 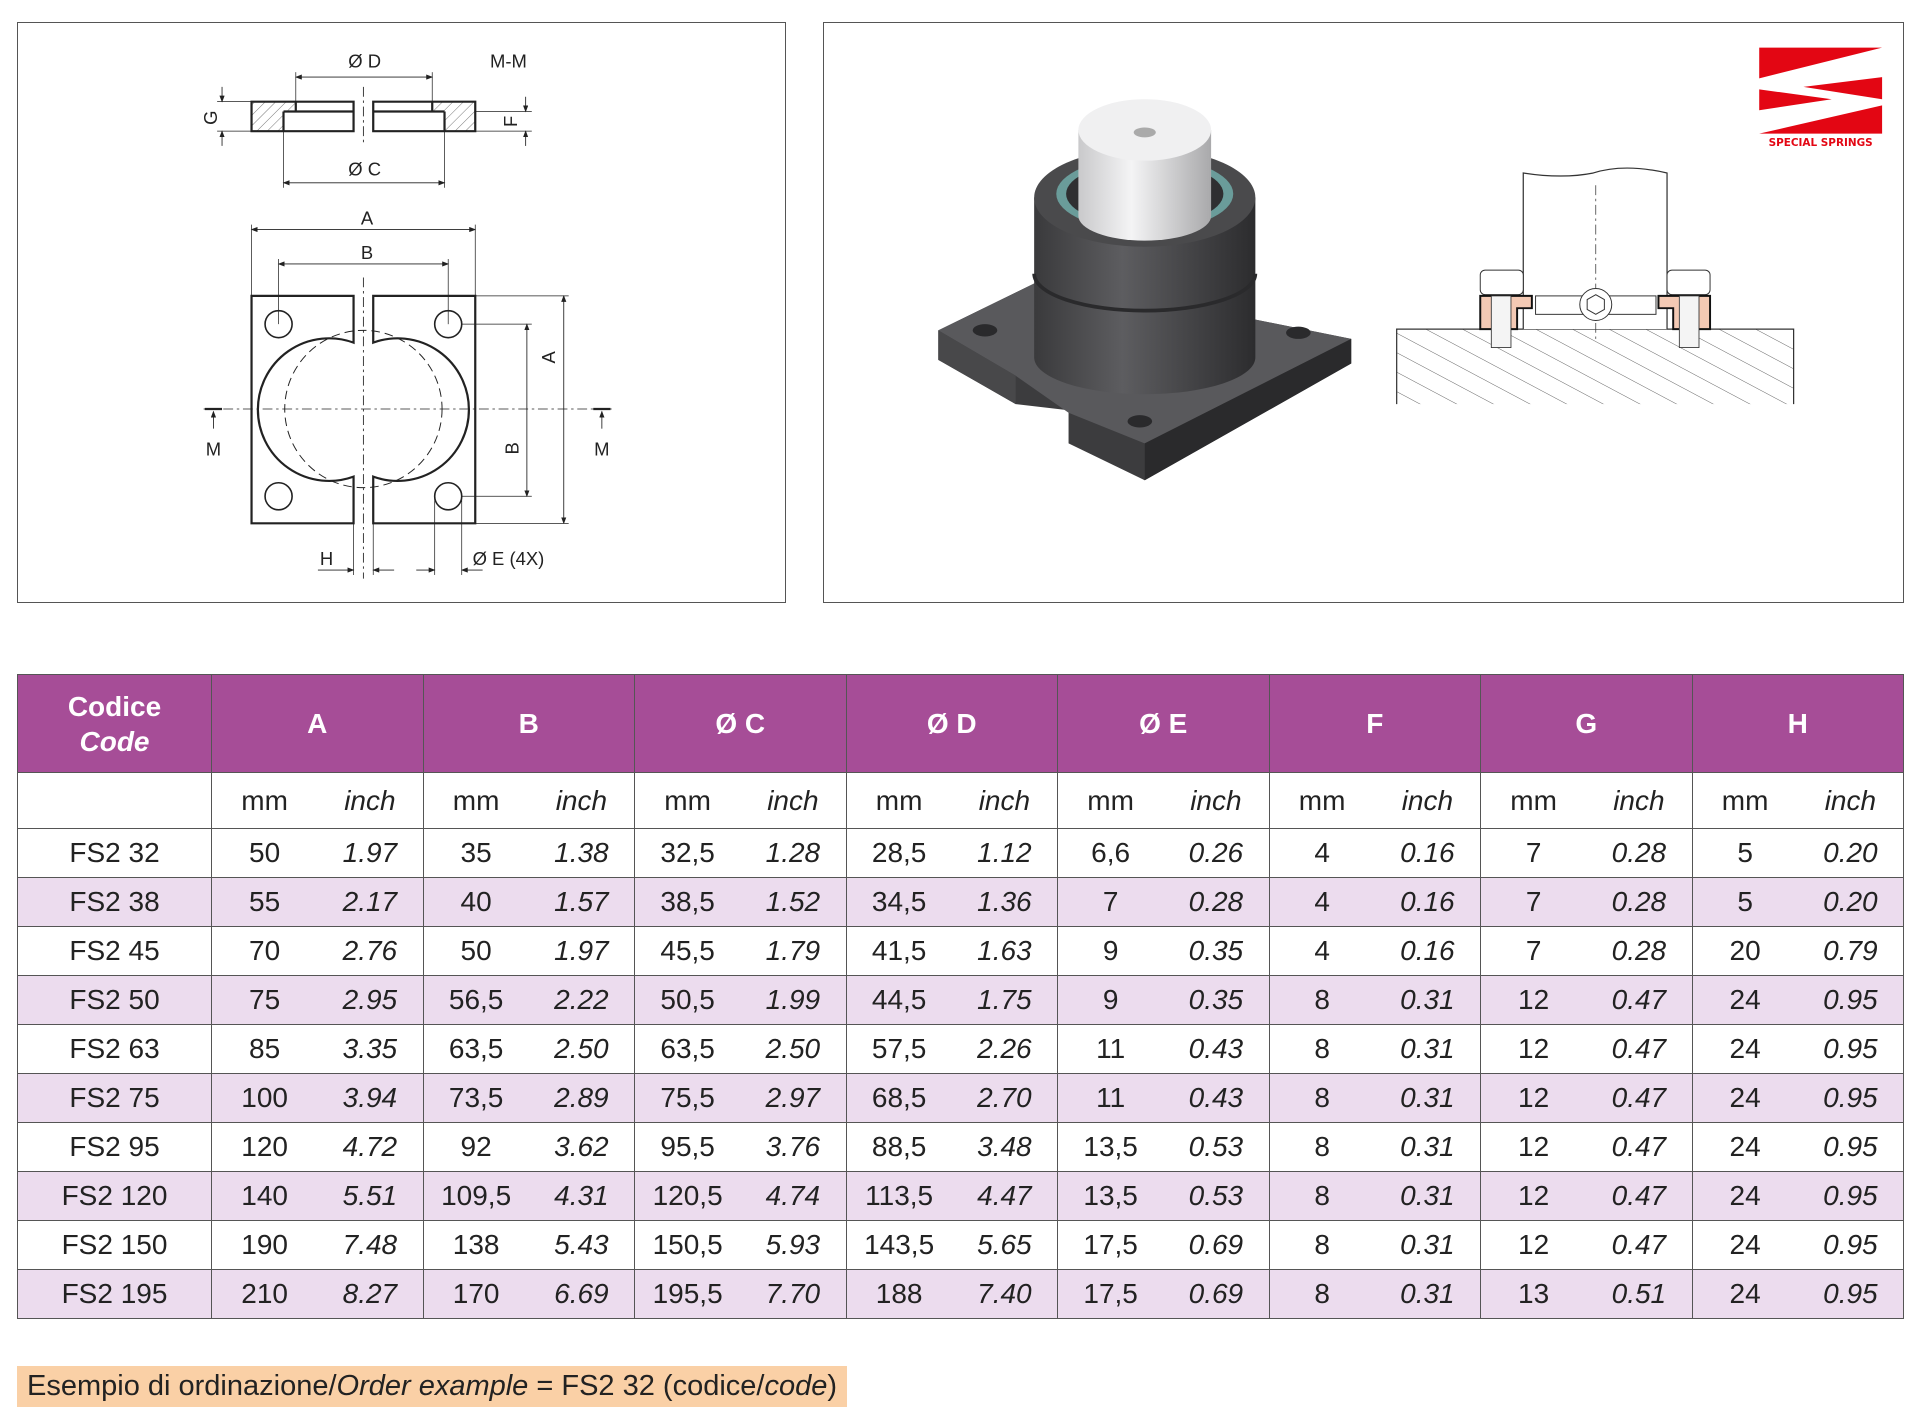 I want to click on mm-cell: 13, so click(x=1533, y=1294).